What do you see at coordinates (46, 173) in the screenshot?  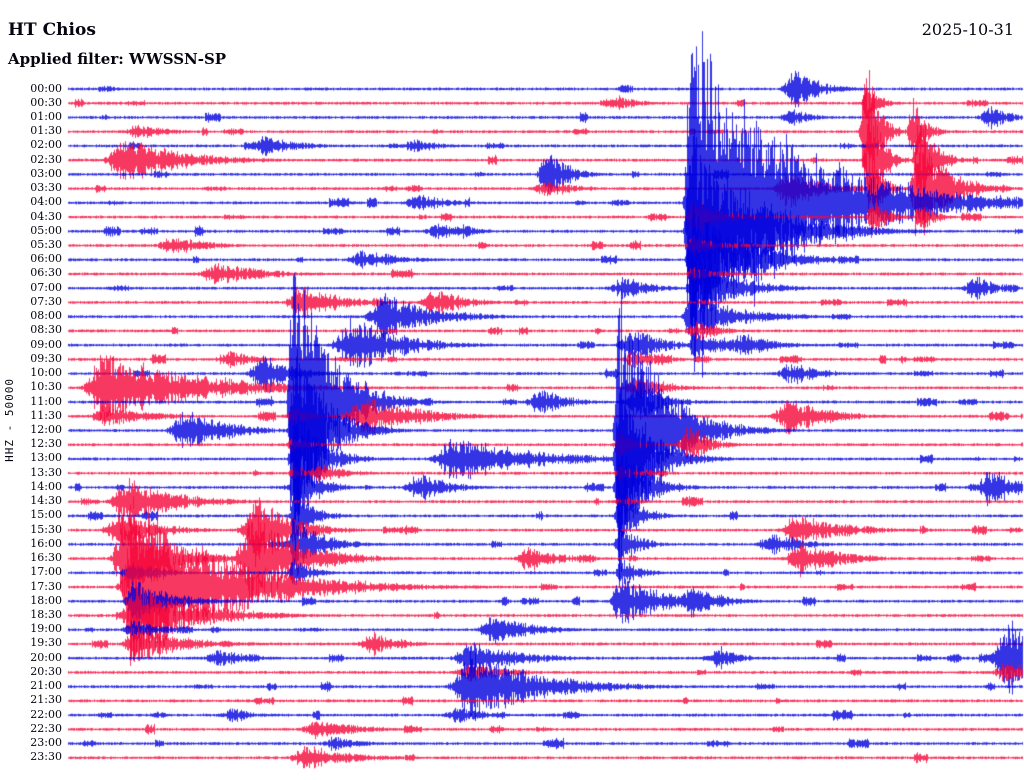 I see `time-label: 03:00` at bounding box center [46, 173].